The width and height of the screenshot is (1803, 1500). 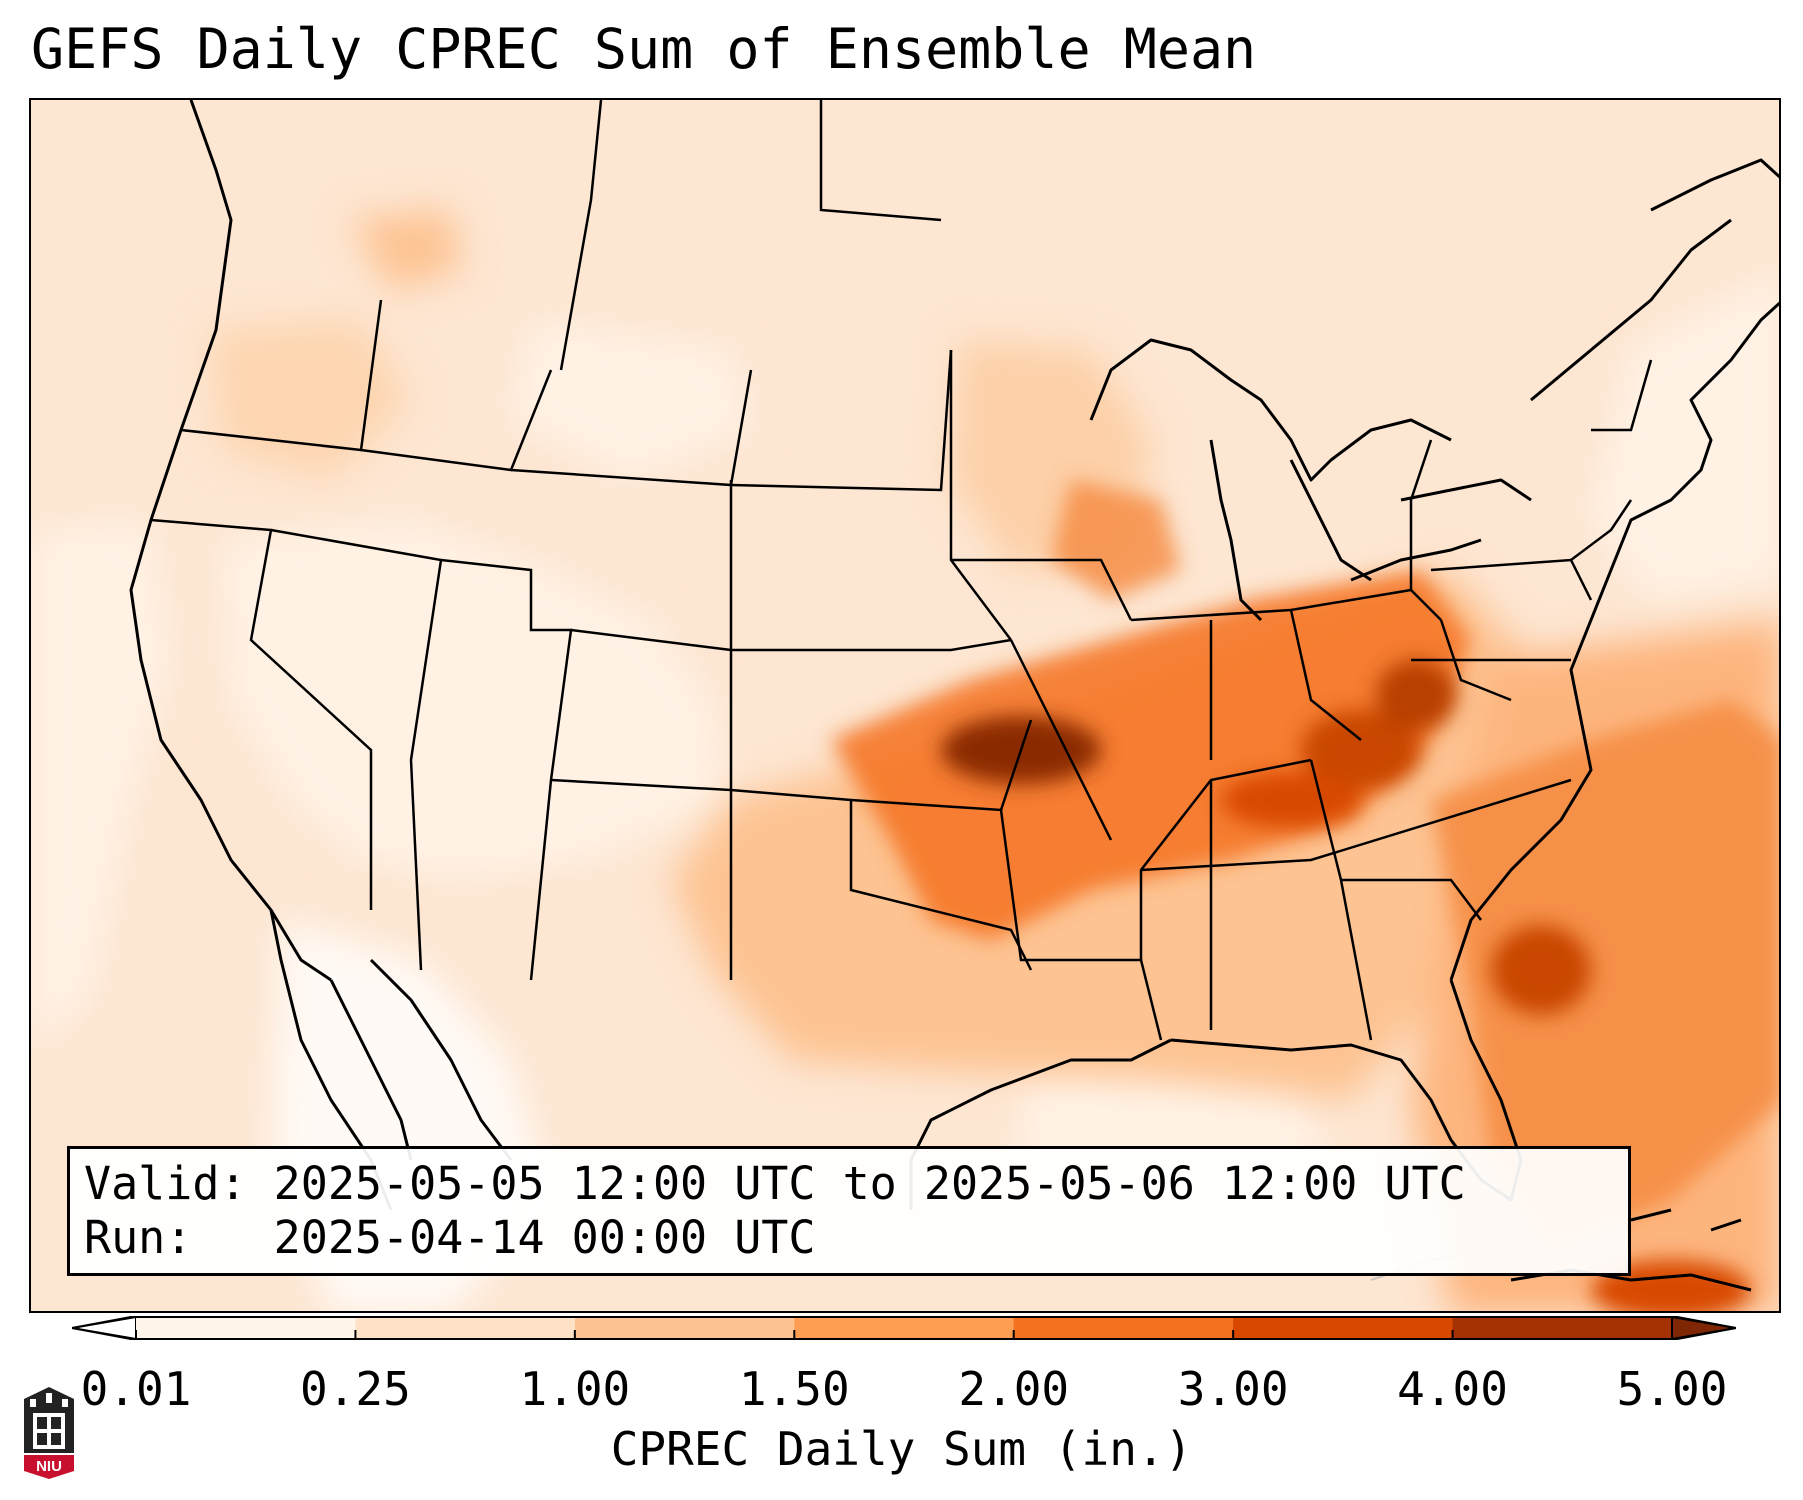 What do you see at coordinates (794, 1389) in the screenshot?
I see `tick-label: 1.50` at bounding box center [794, 1389].